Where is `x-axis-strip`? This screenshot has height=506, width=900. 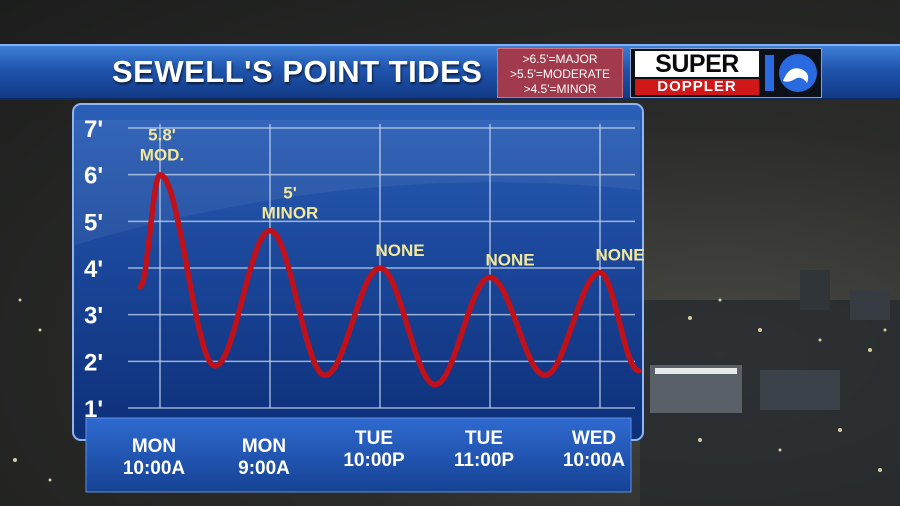 x-axis-strip is located at coordinates (358, 455).